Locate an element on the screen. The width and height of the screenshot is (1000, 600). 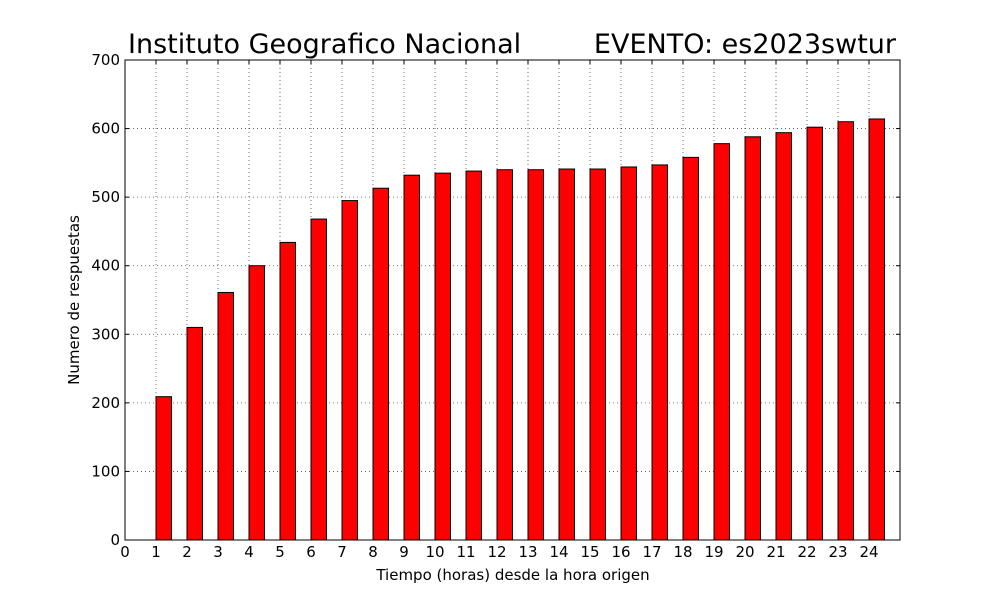
x-tick-label: 8 is located at coordinates (373, 552).